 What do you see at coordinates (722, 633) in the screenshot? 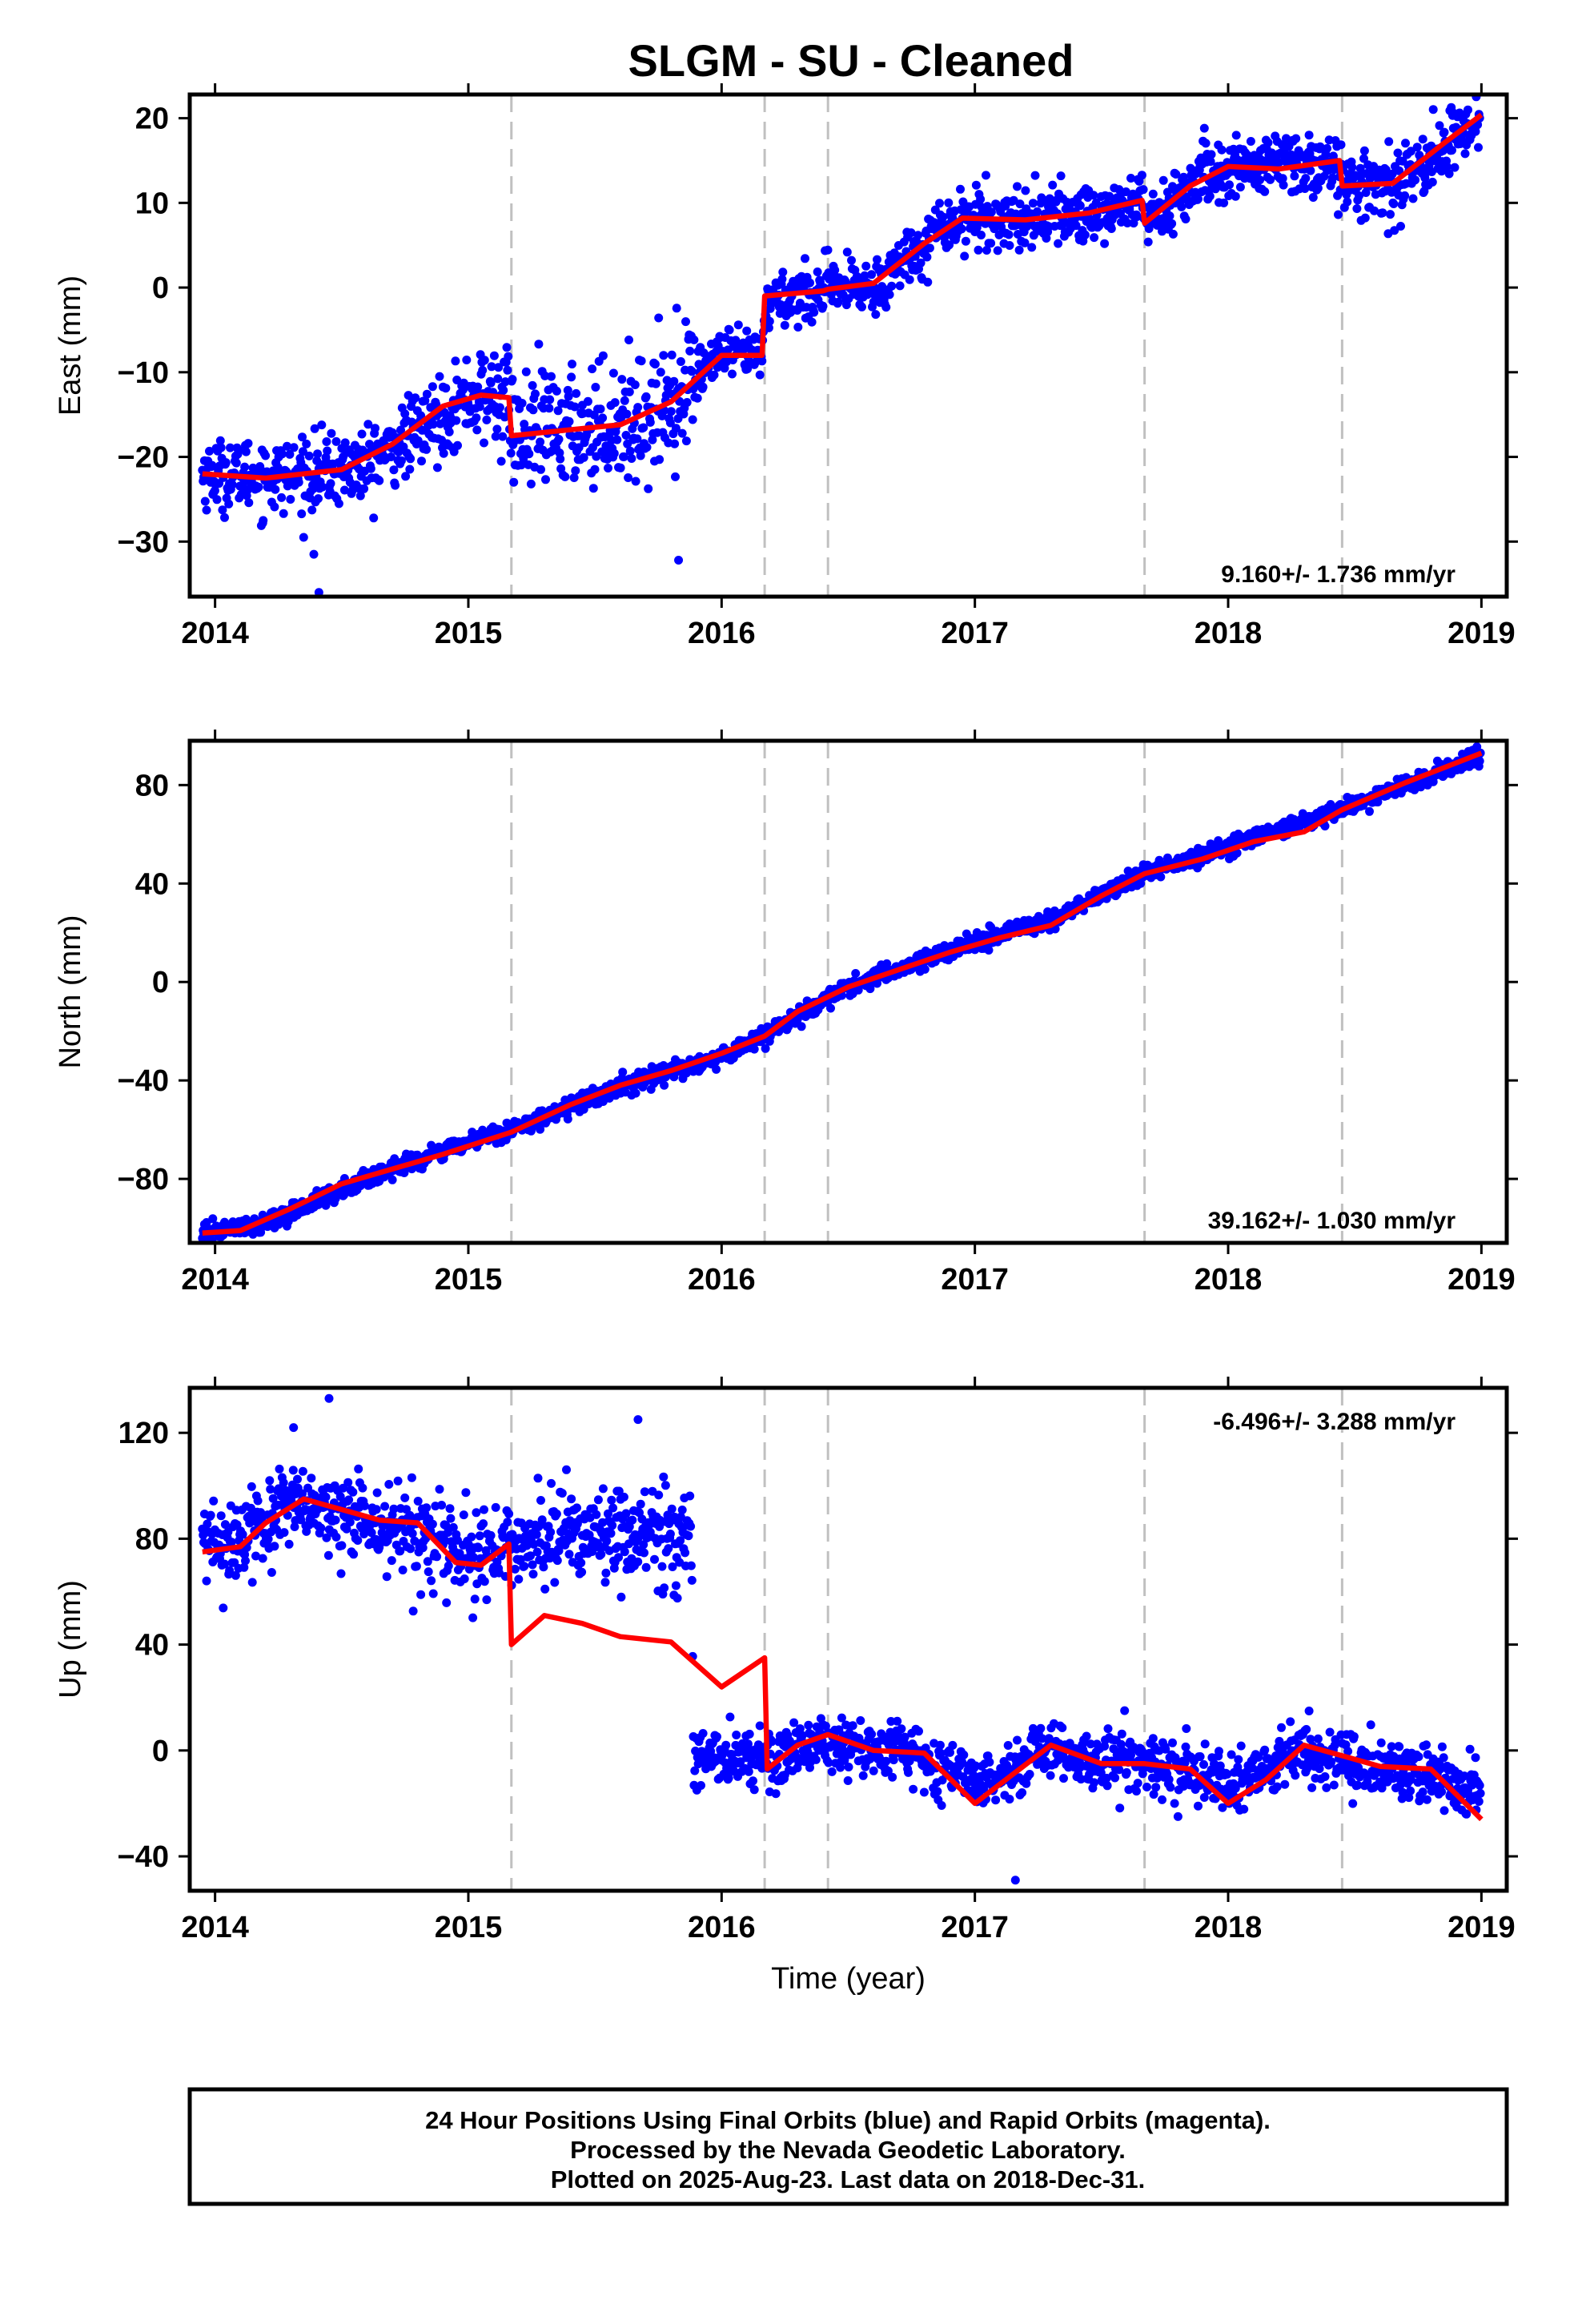
I see `x-tick-label: 2016` at bounding box center [722, 633].